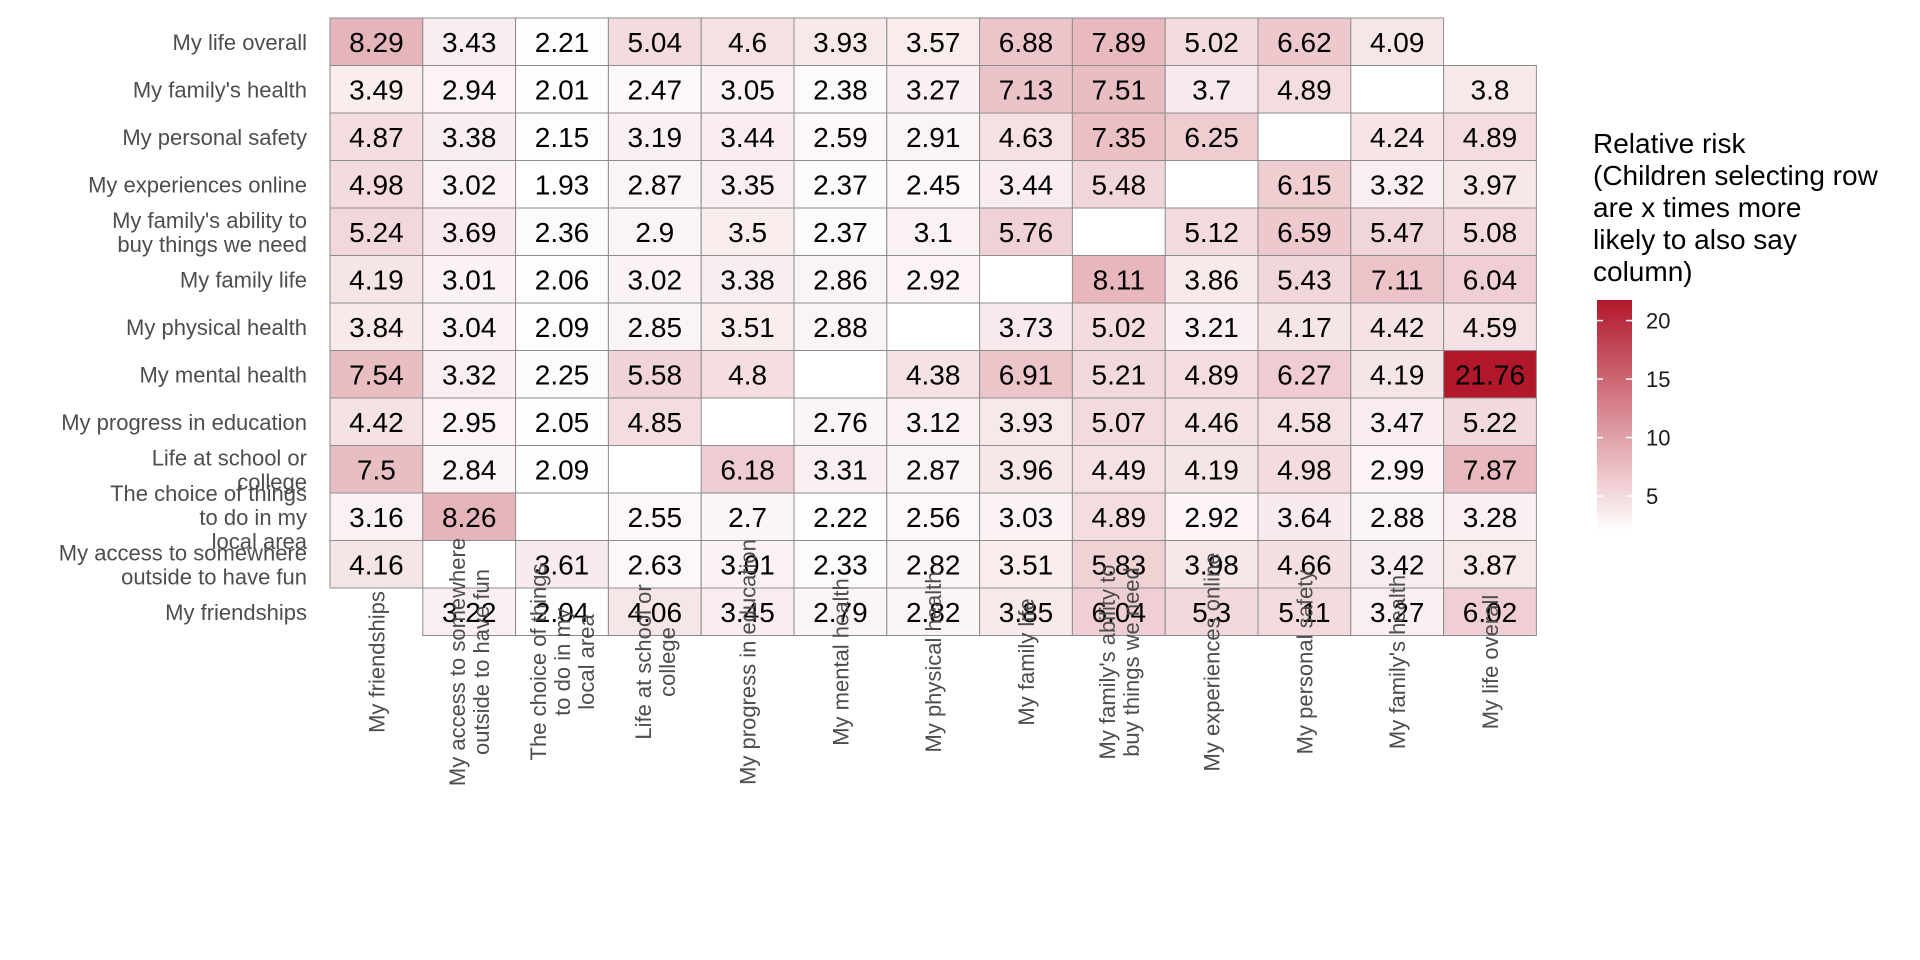 This screenshot has width=1920, height=960. What do you see at coordinates (747, 612) in the screenshot?
I see `cell-value-label: 3.45` at bounding box center [747, 612].